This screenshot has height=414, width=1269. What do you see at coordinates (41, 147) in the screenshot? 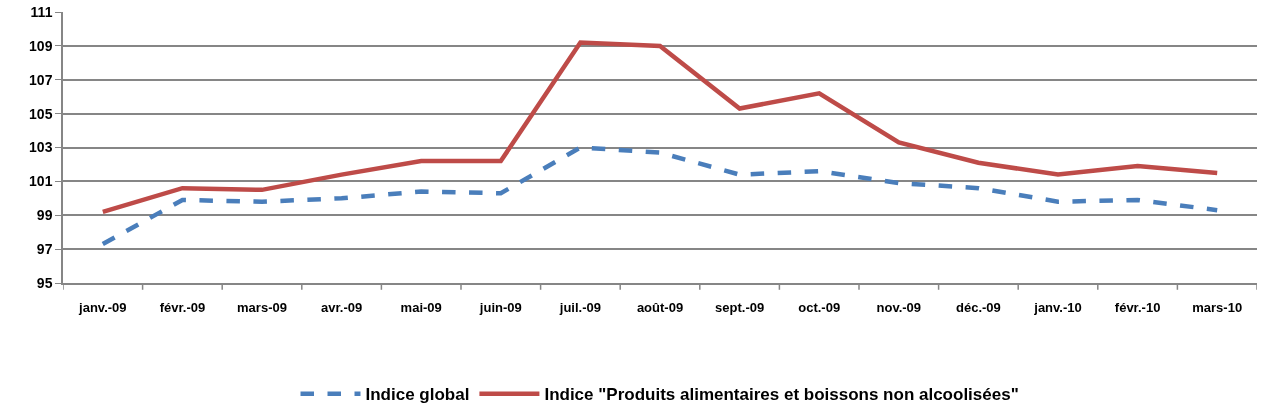
I see `y-tick-label: 103` at bounding box center [41, 147].